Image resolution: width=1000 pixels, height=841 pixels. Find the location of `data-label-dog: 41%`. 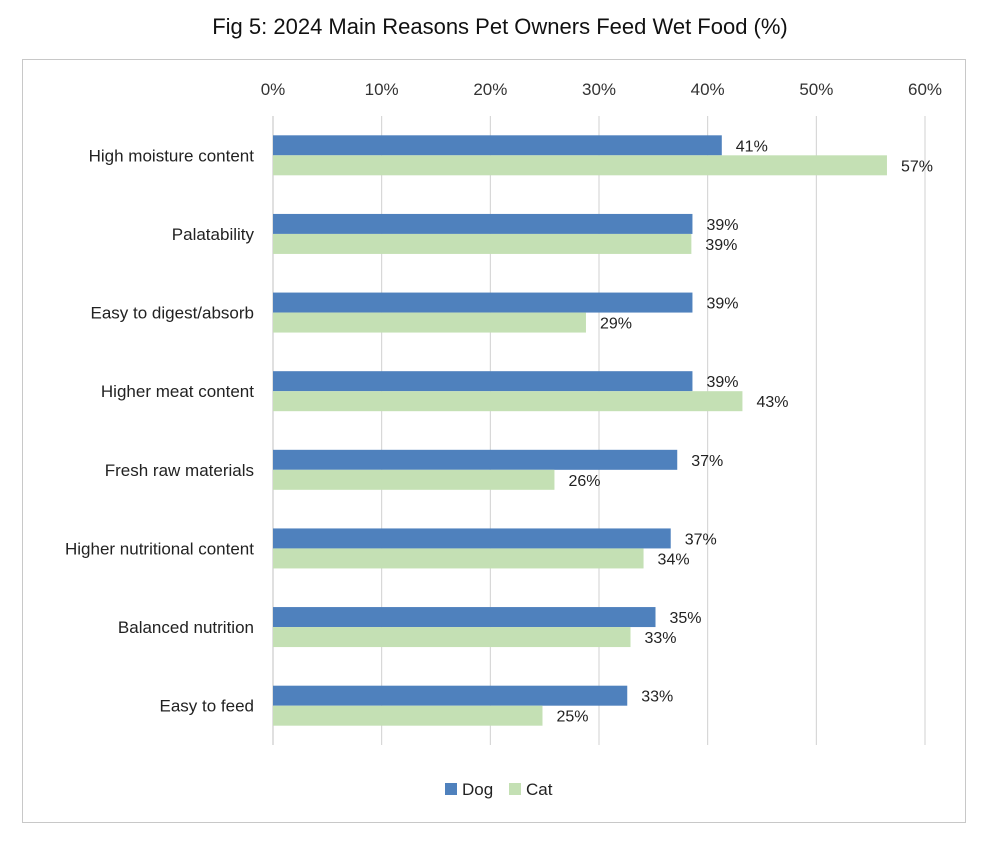

data-label-dog: 41% is located at coordinates (752, 146).